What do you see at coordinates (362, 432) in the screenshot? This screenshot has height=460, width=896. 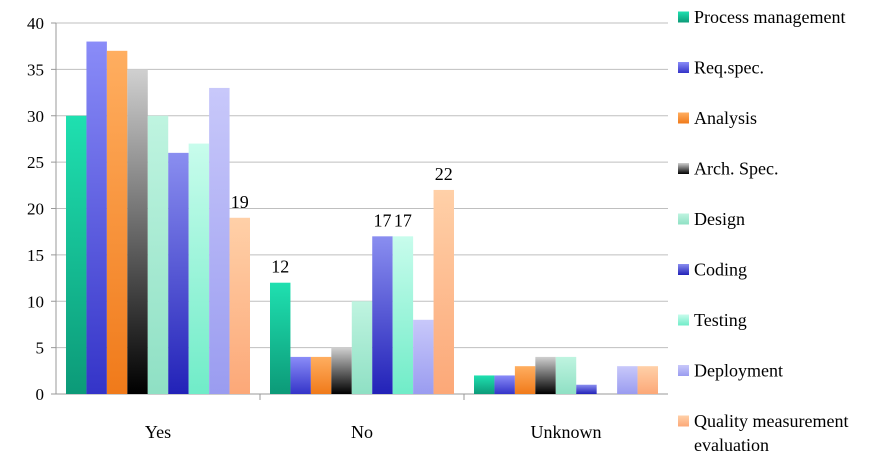 I see `x-category-label: No` at bounding box center [362, 432].